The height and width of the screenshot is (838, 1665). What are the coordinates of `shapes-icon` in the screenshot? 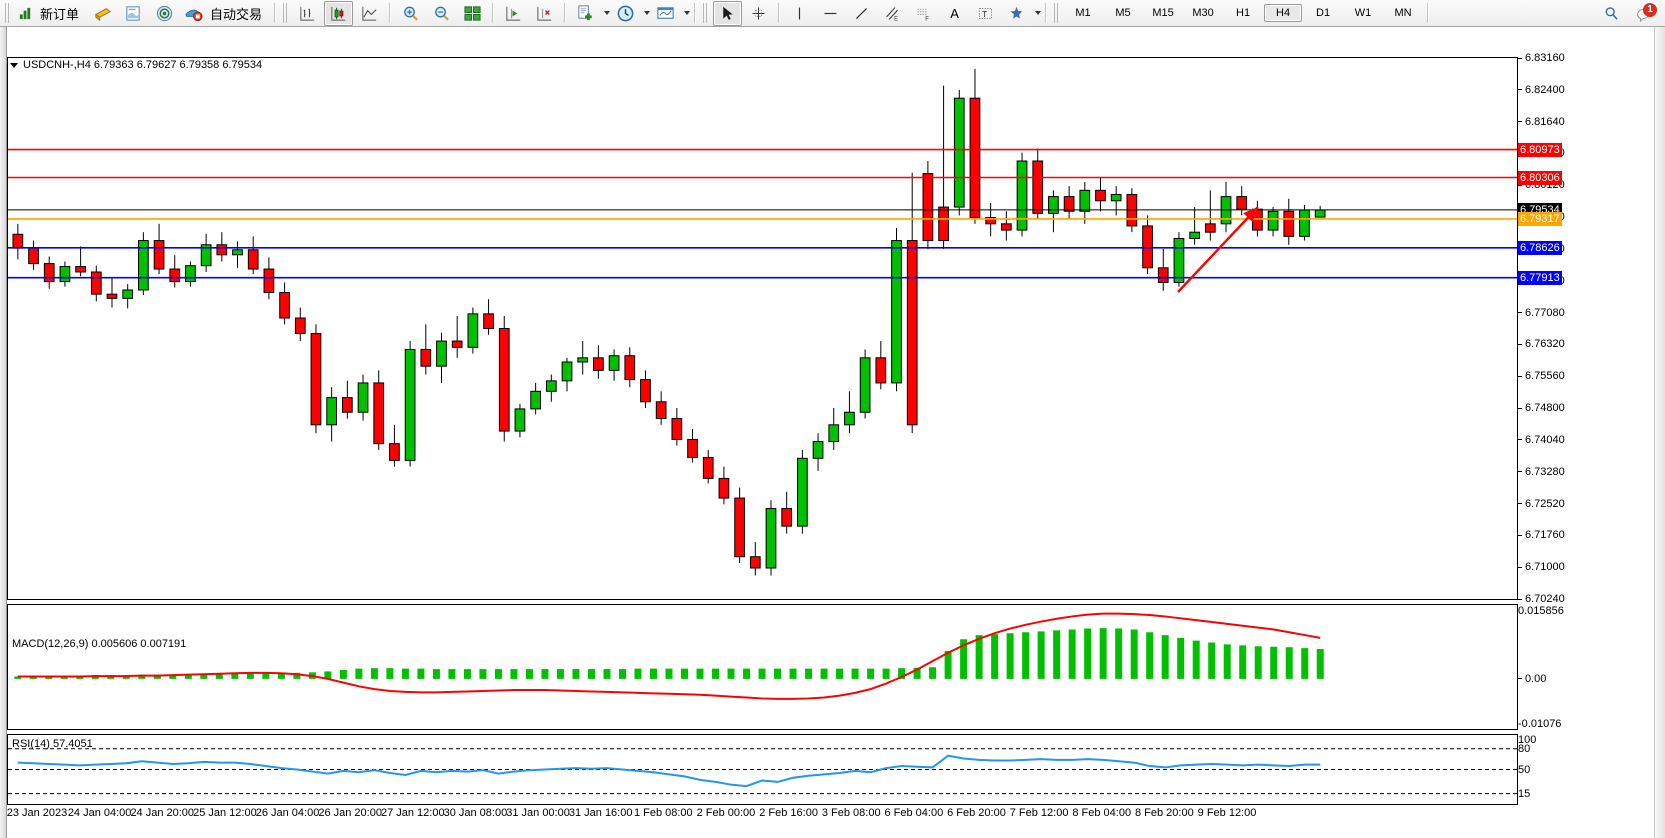 It's located at (1016, 12).